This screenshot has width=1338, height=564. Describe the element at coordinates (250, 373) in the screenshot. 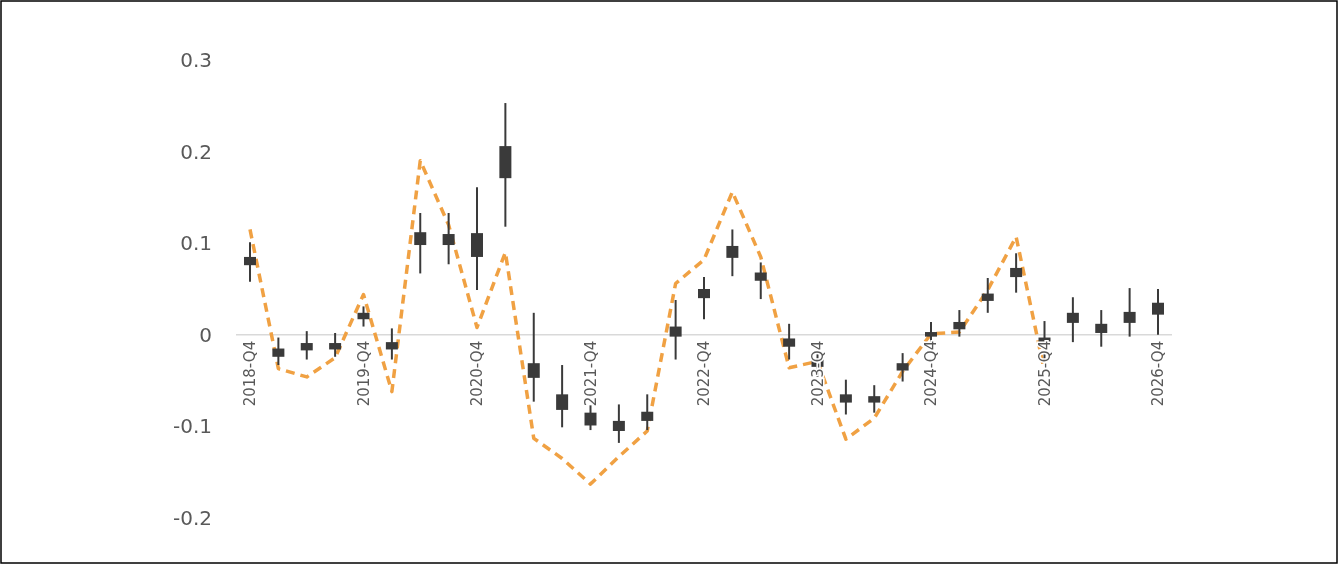

I see `x-tick-label: 2018-Q4` at that location.